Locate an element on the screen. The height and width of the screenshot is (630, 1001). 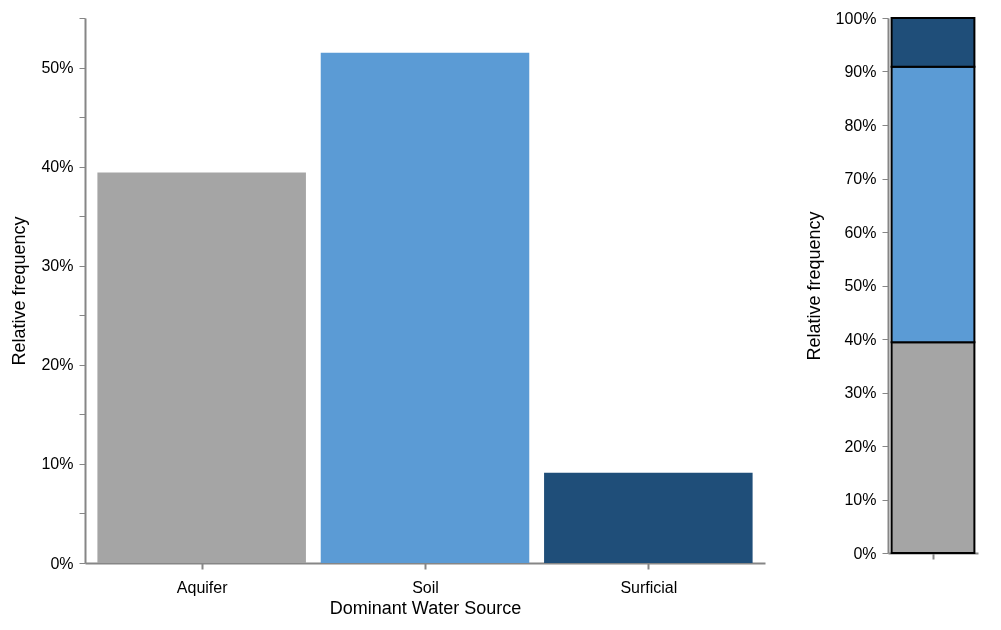
y-tick-label: 80% is located at coordinates (860, 125).